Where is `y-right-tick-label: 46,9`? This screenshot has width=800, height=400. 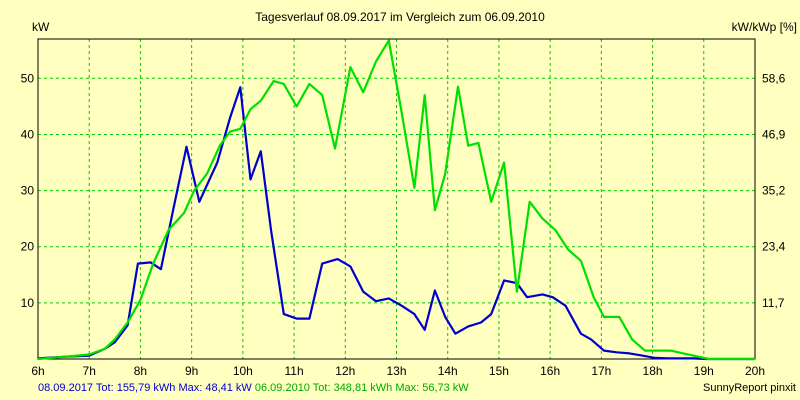
y-right-tick-label: 46,9 is located at coordinates (774, 134).